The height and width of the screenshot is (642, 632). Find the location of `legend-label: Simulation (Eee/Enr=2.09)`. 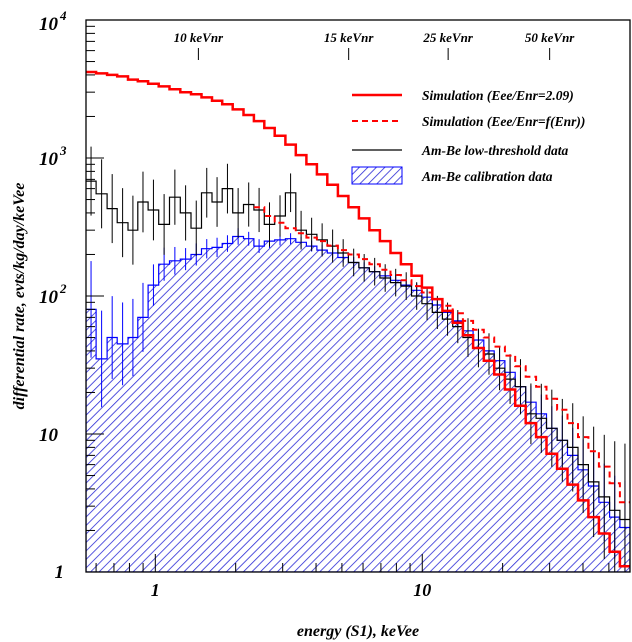

legend-label: Simulation (Eee/Enr=2.09) is located at coordinates (498, 95).